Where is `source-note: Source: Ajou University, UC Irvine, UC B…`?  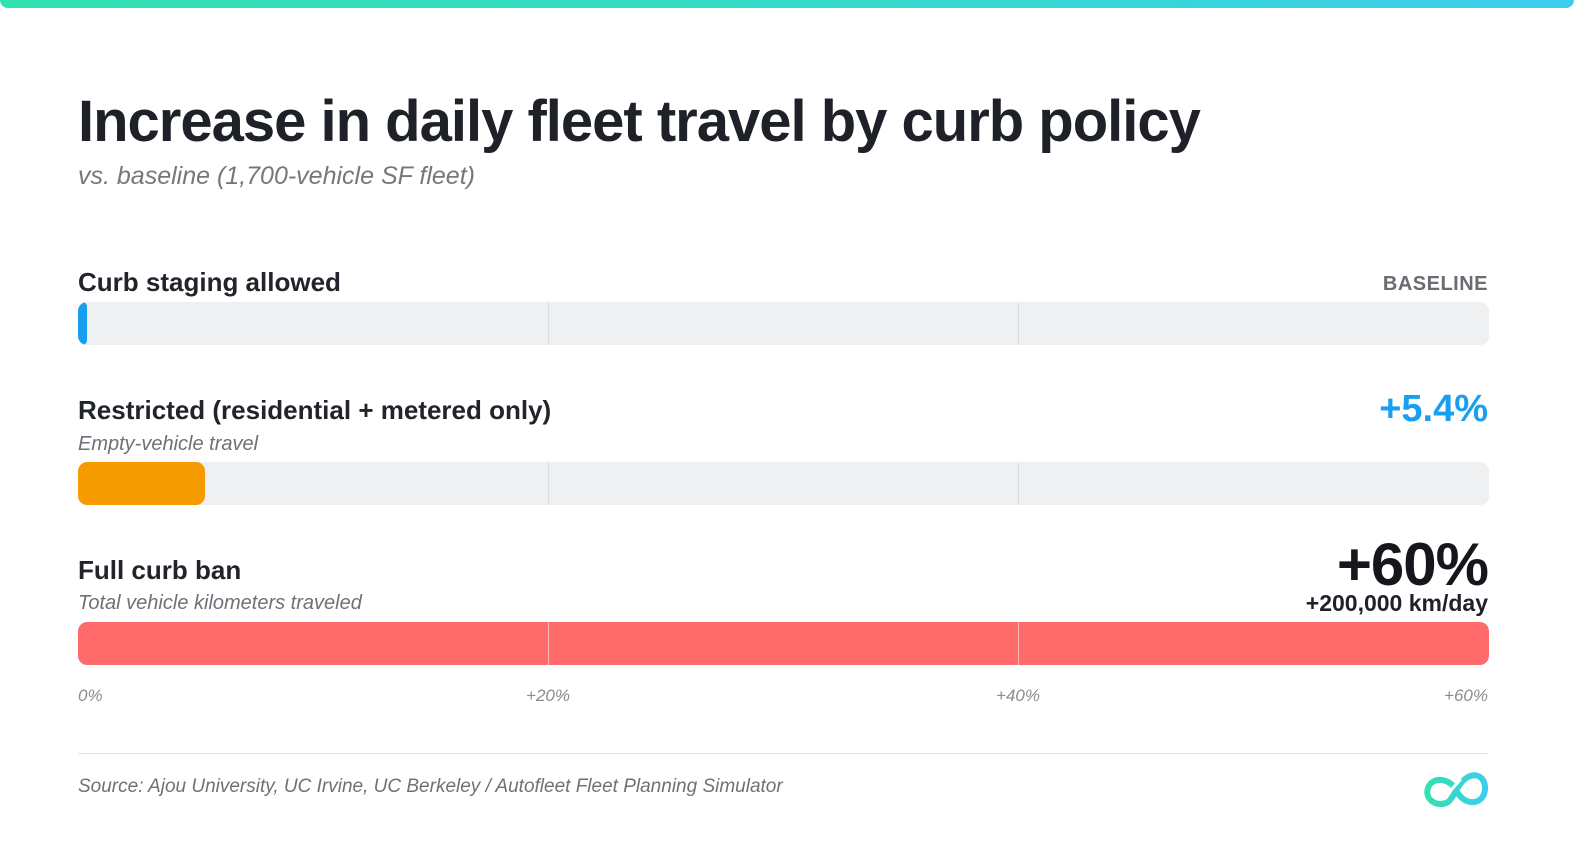
source-note: Source: Ajou University, UC Irvine, UC B… is located at coordinates (430, 786).